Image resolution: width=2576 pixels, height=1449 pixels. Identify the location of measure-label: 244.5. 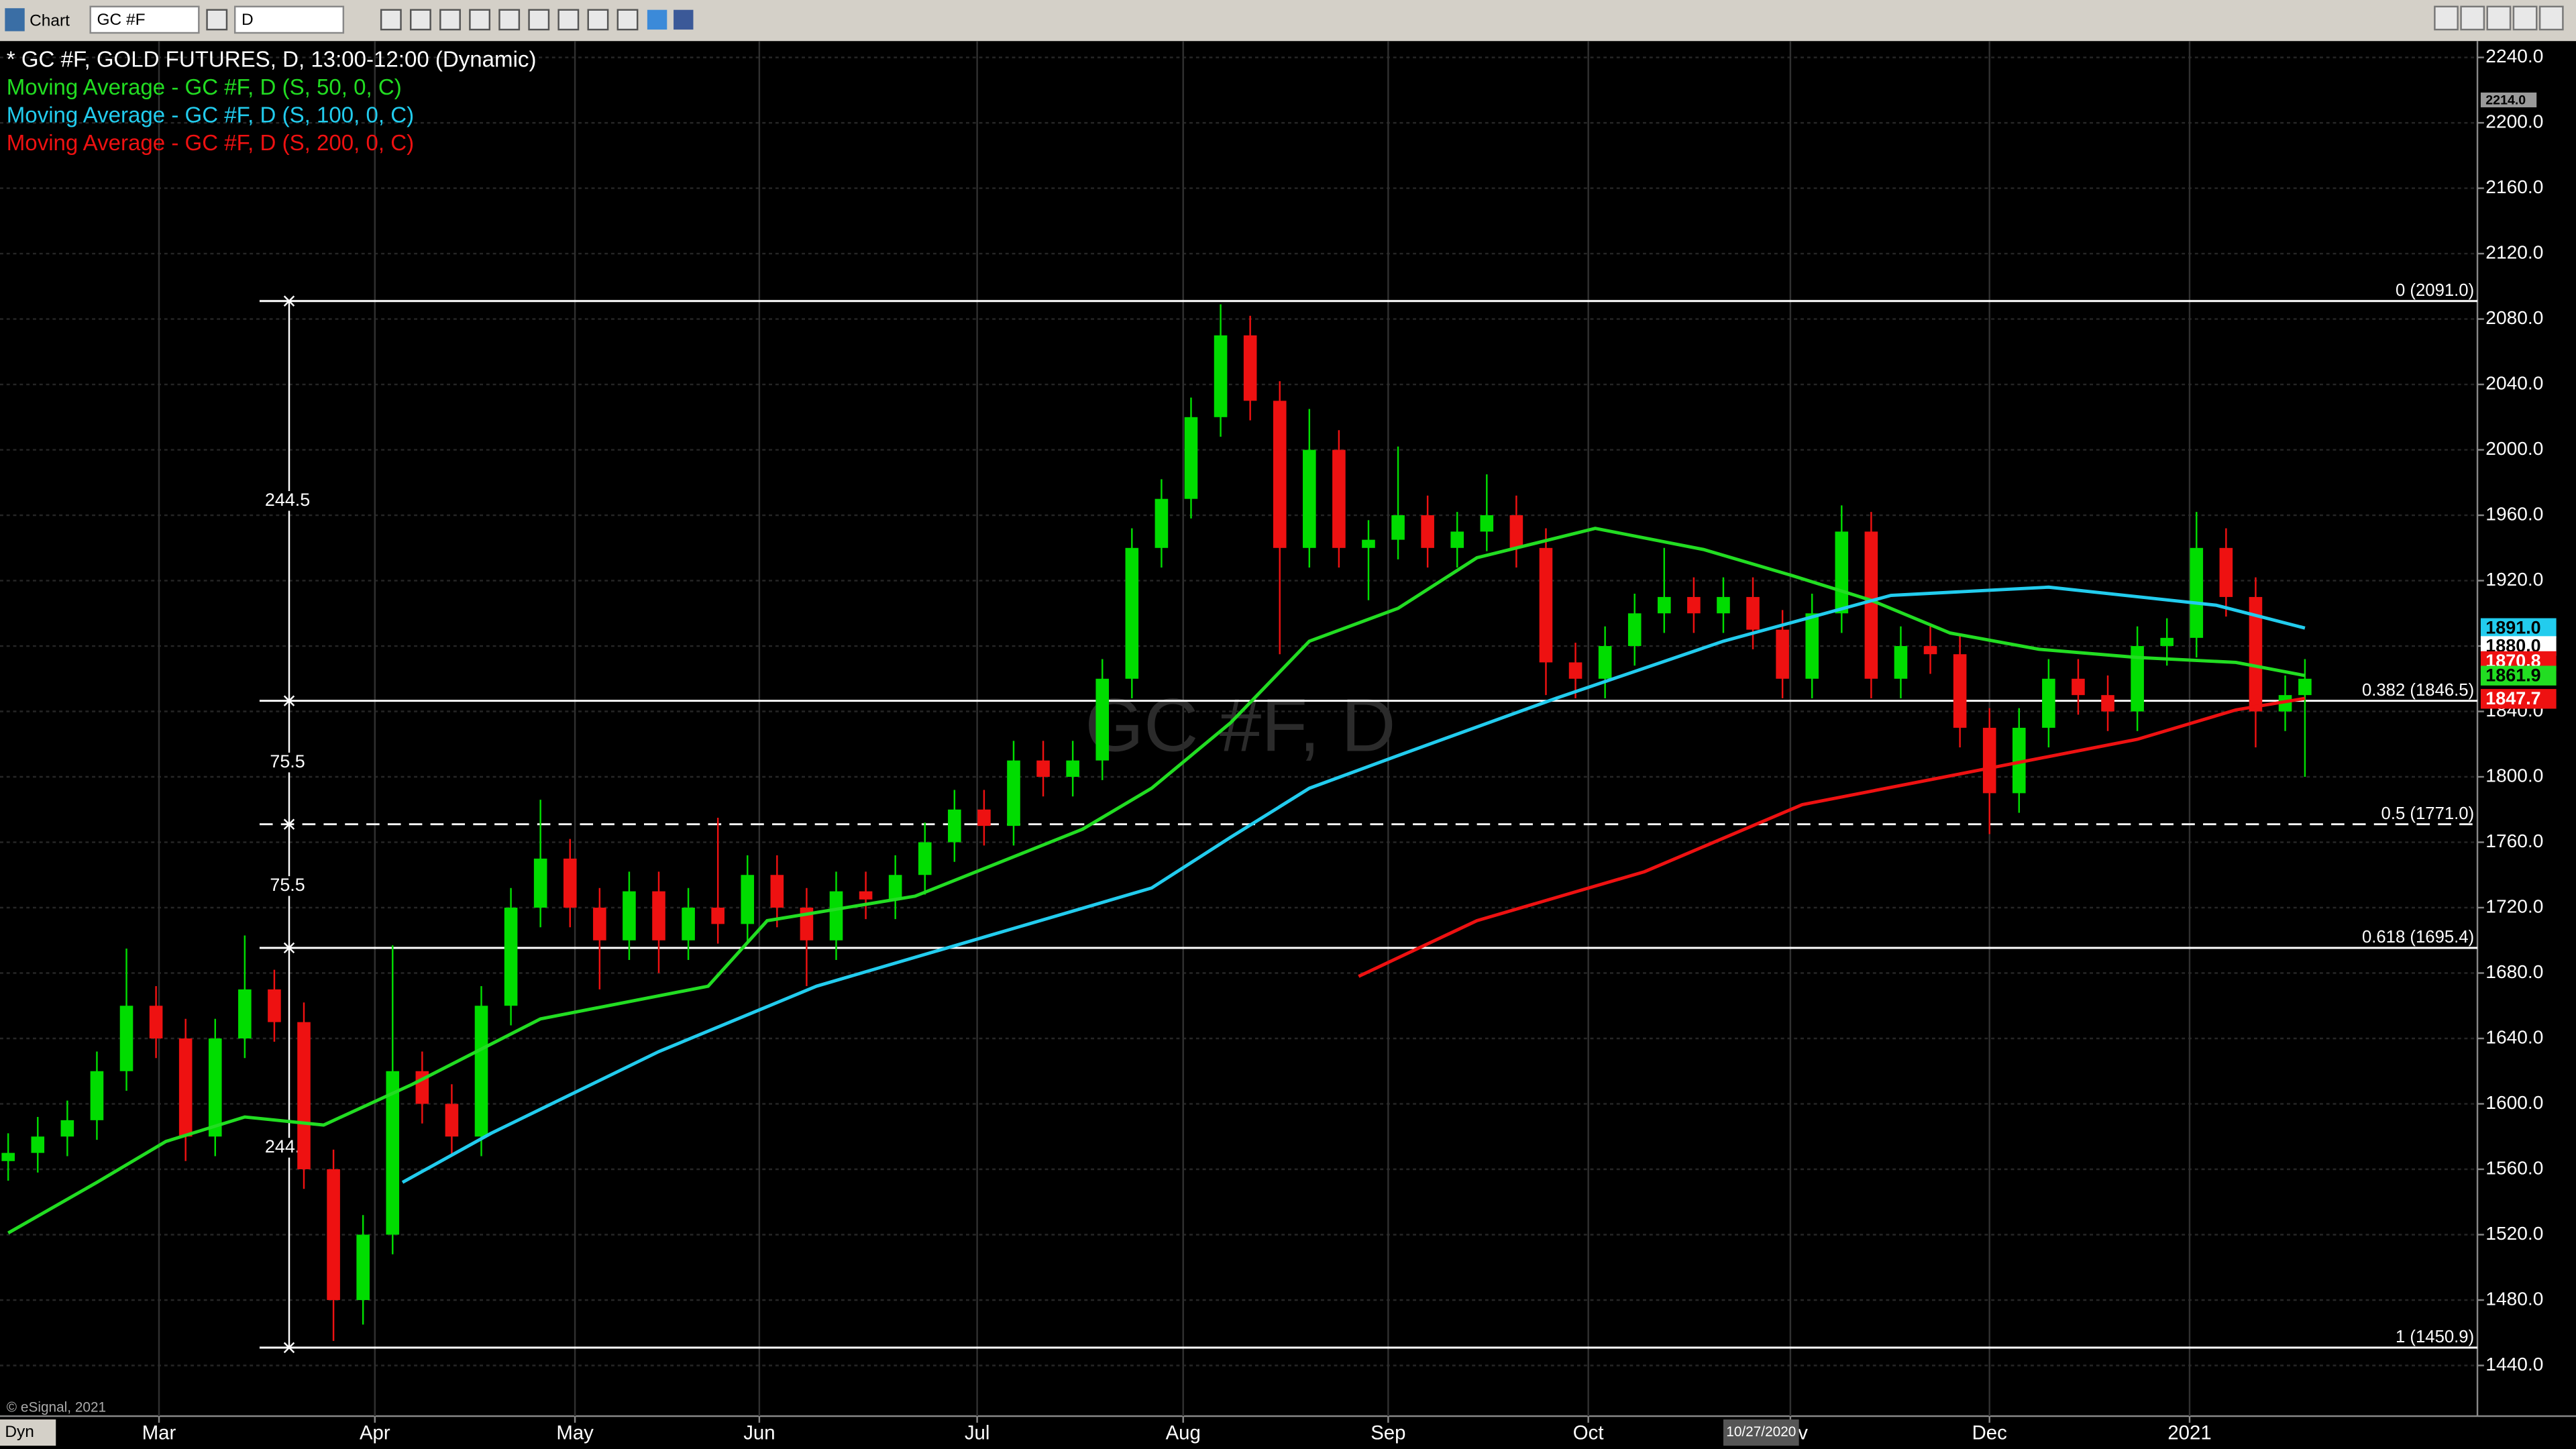
(287, 500).